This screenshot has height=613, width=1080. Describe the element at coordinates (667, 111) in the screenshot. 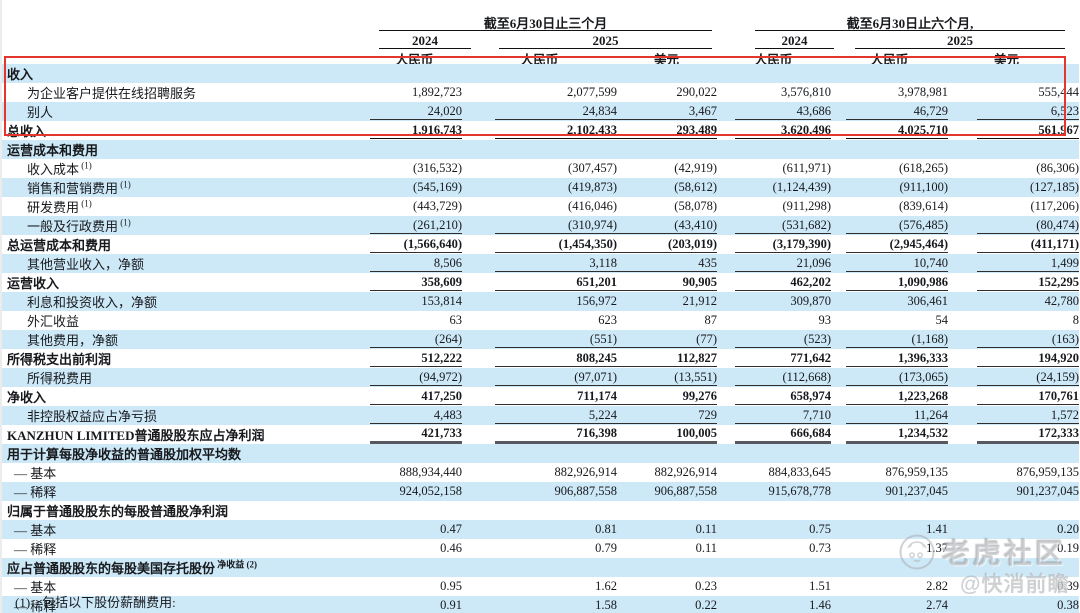

I see `value-cell: 3,467` at that location.